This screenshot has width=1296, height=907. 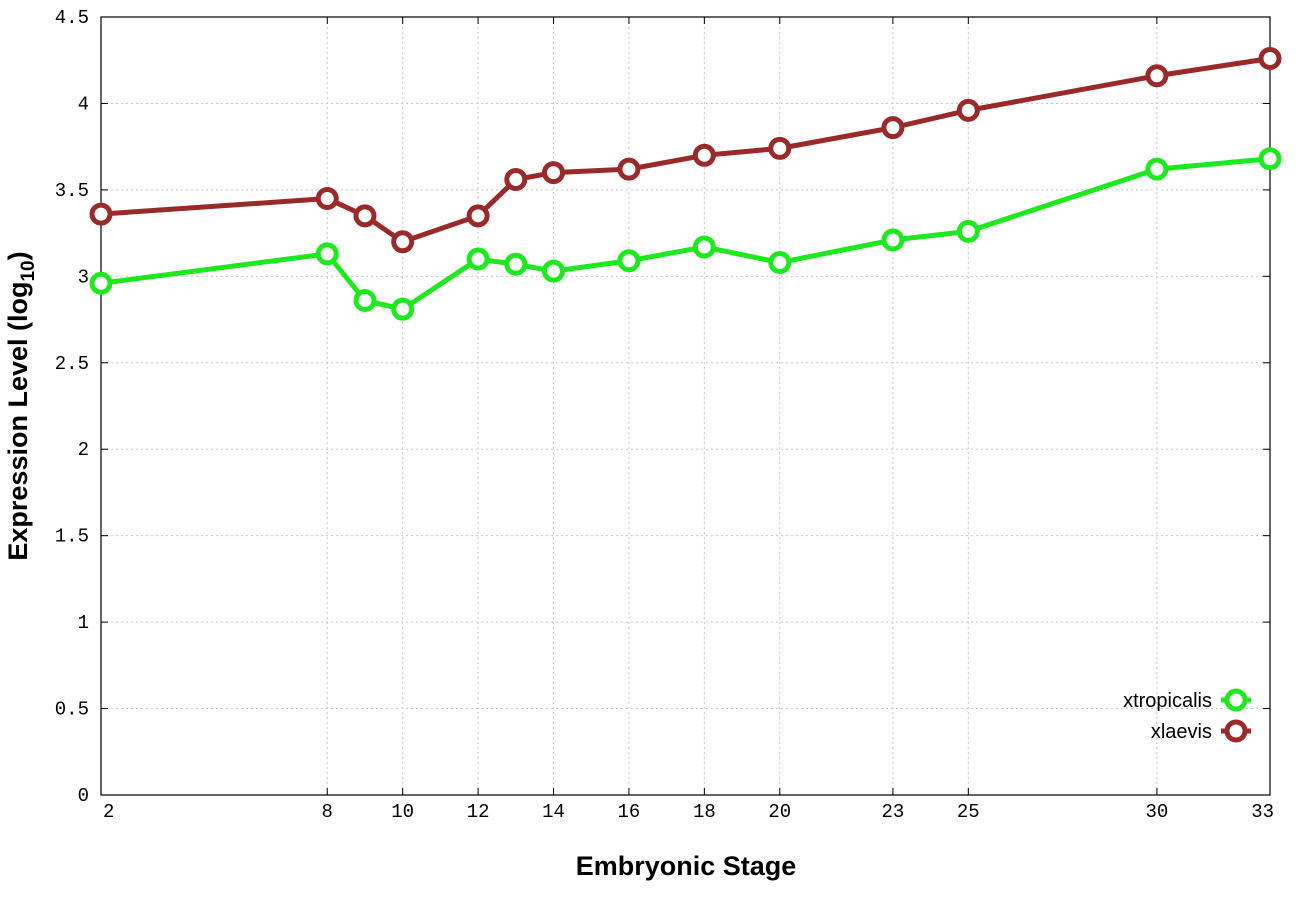 I want to click on y-axis-title: Expression Level (log10), so click(x=21, y=405).